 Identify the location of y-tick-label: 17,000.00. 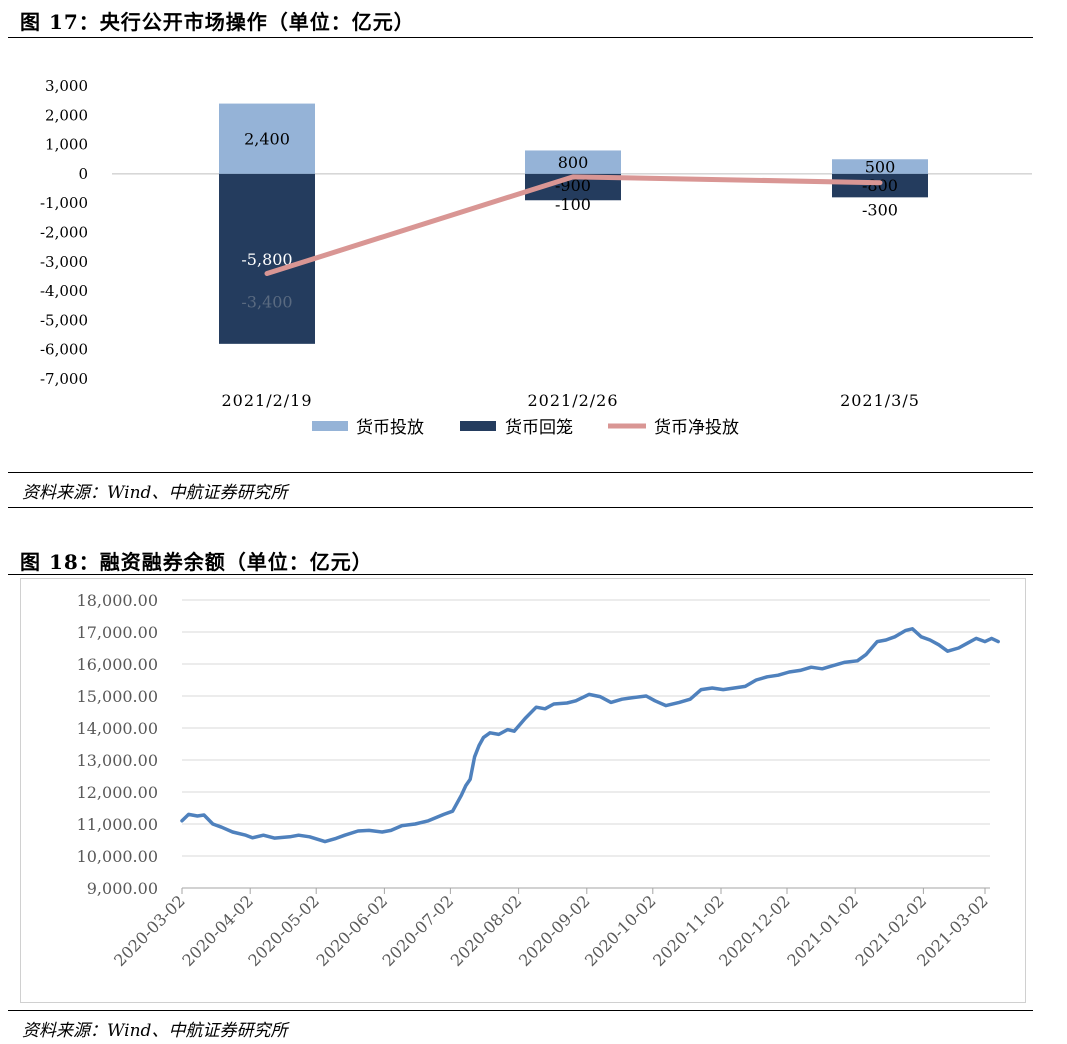
(117, 632).